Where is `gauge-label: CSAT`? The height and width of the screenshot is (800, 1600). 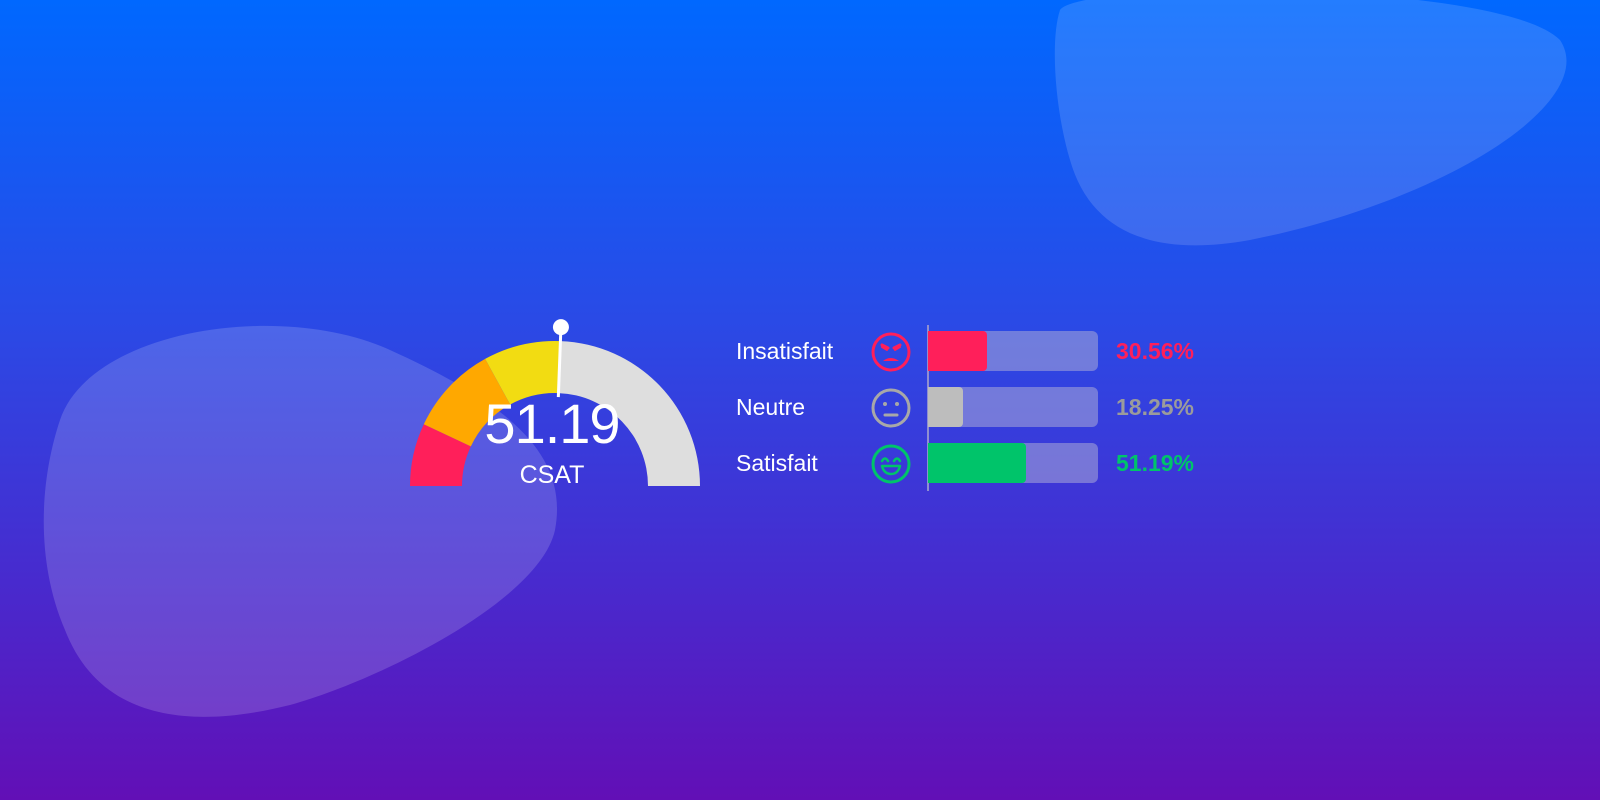
gauge-label: CSAT is located at coordinates (552, 475).